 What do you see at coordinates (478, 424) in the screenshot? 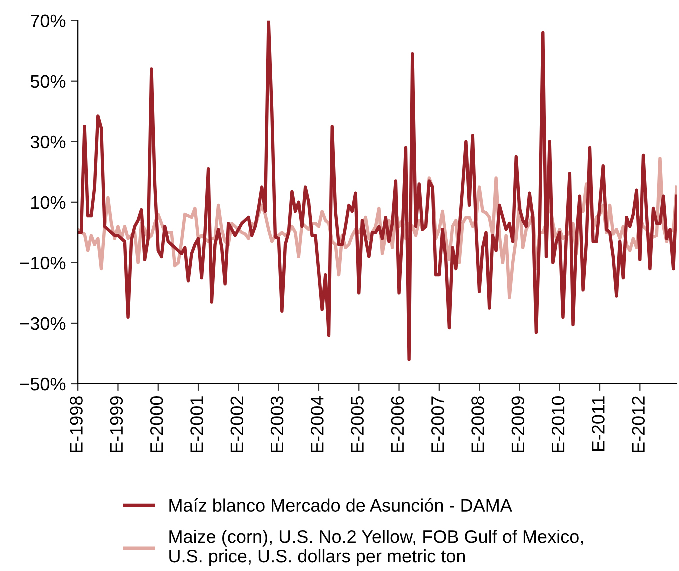
I see `x-tick-label: E-2008` at bounding box center [478, 424].